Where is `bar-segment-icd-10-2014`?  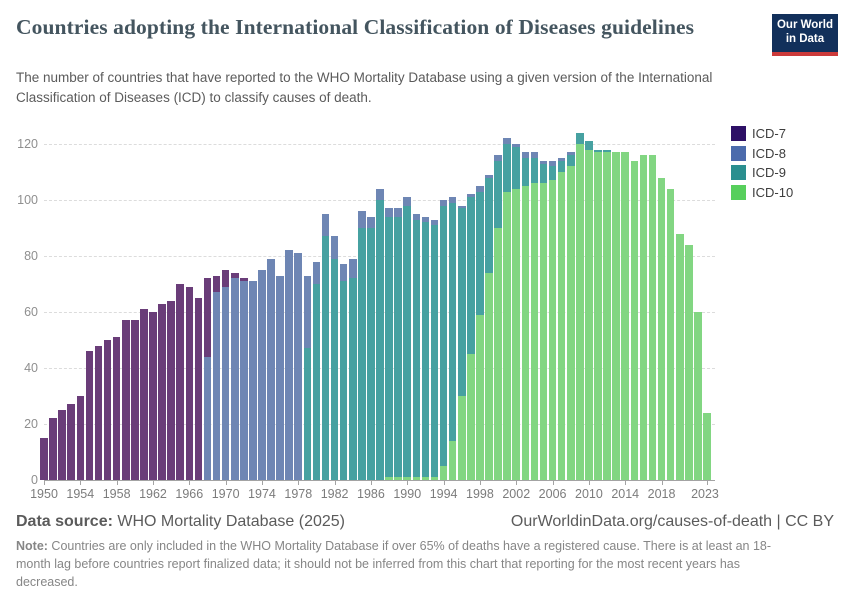 bar-segment-icd-10-2014 is located at coordinates (625, 316).